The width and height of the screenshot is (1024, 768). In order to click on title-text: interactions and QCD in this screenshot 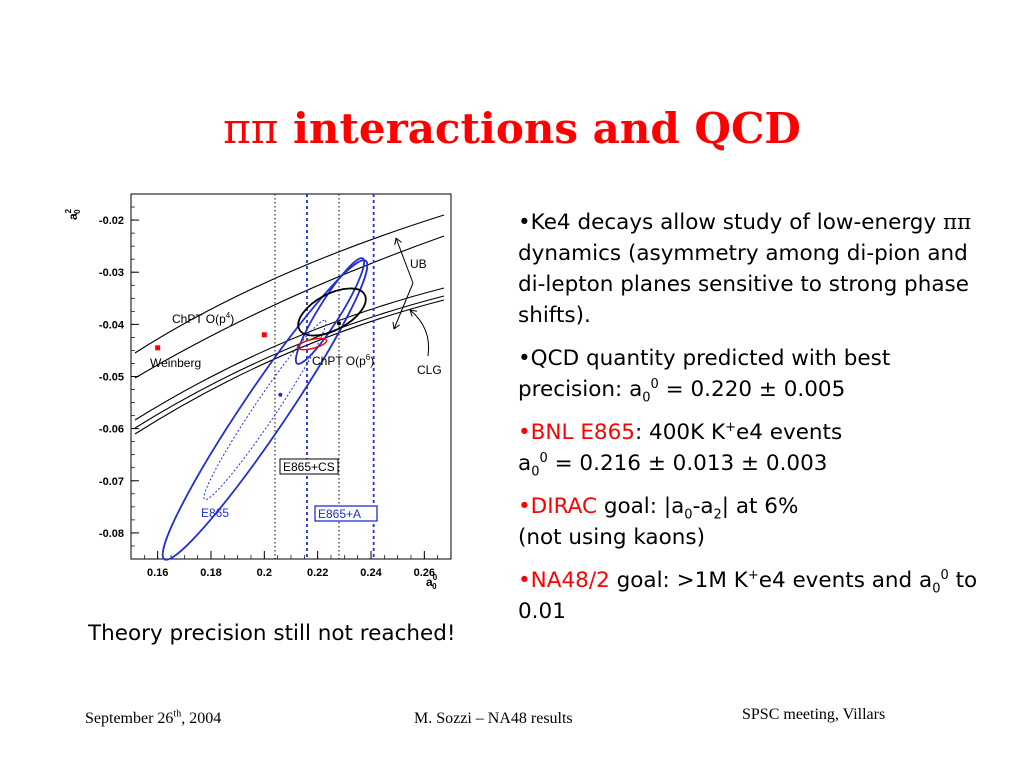, I will do `click(539, 128)`.